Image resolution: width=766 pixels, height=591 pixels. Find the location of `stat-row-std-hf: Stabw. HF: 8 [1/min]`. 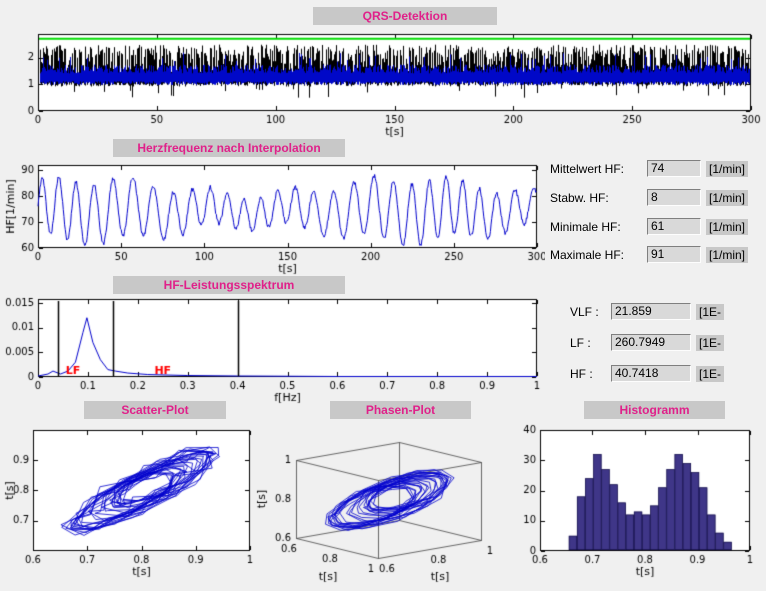

stat-row-std-hf: Stabw. HF: 8 [1/min] is located at coordinates (649, 197).